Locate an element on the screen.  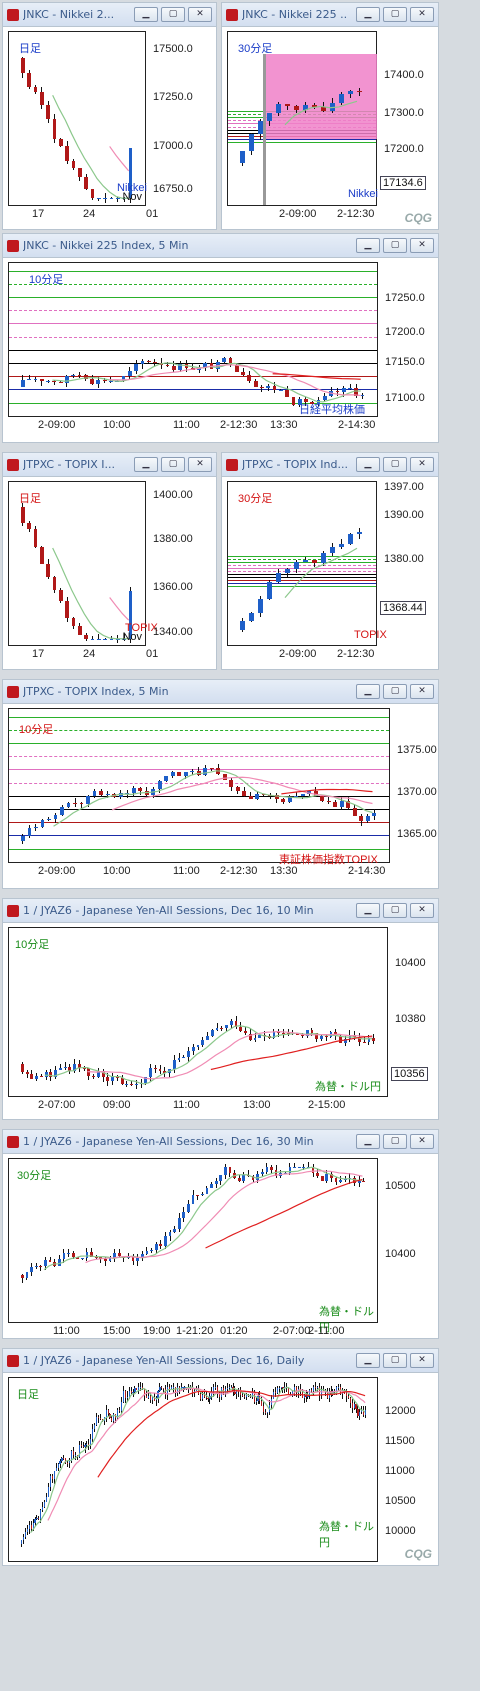
window-titlebar: JNKC - Nikkei 225 ... ▁ ▢ ✕ is located at coordinates (330, 15).